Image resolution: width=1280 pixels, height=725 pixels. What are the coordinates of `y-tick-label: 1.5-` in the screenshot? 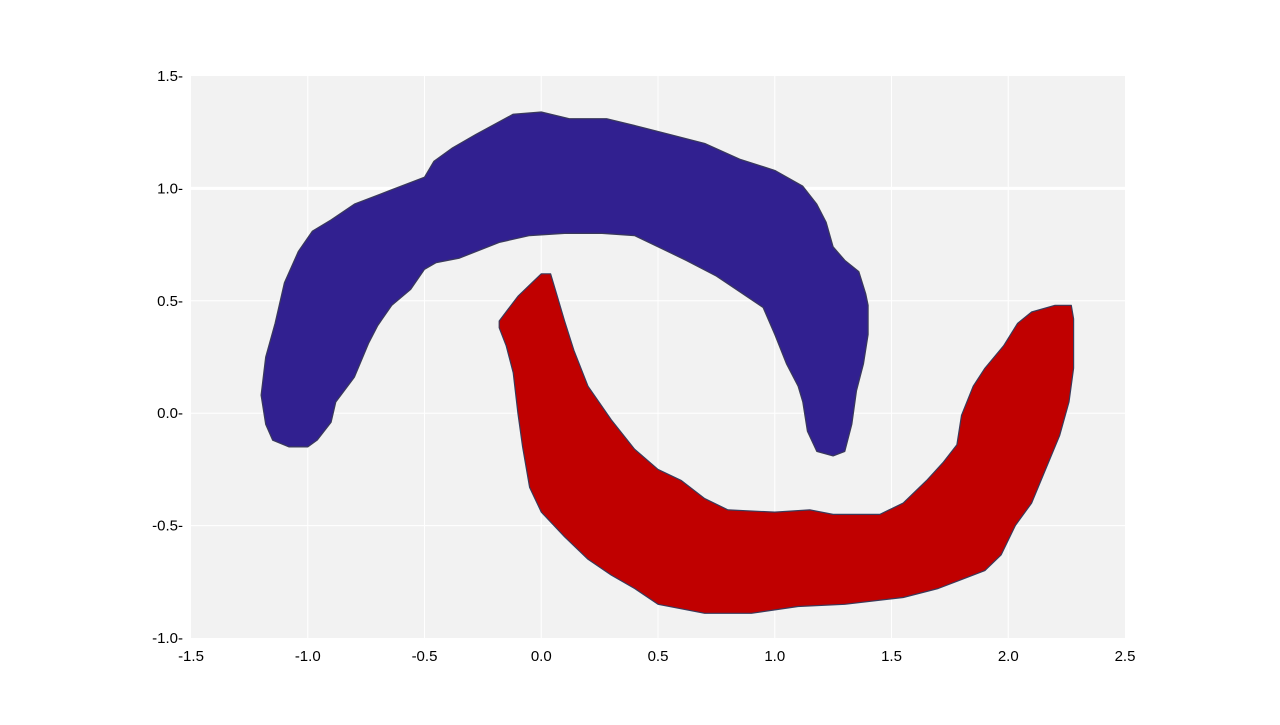 It's located at (170, 76).